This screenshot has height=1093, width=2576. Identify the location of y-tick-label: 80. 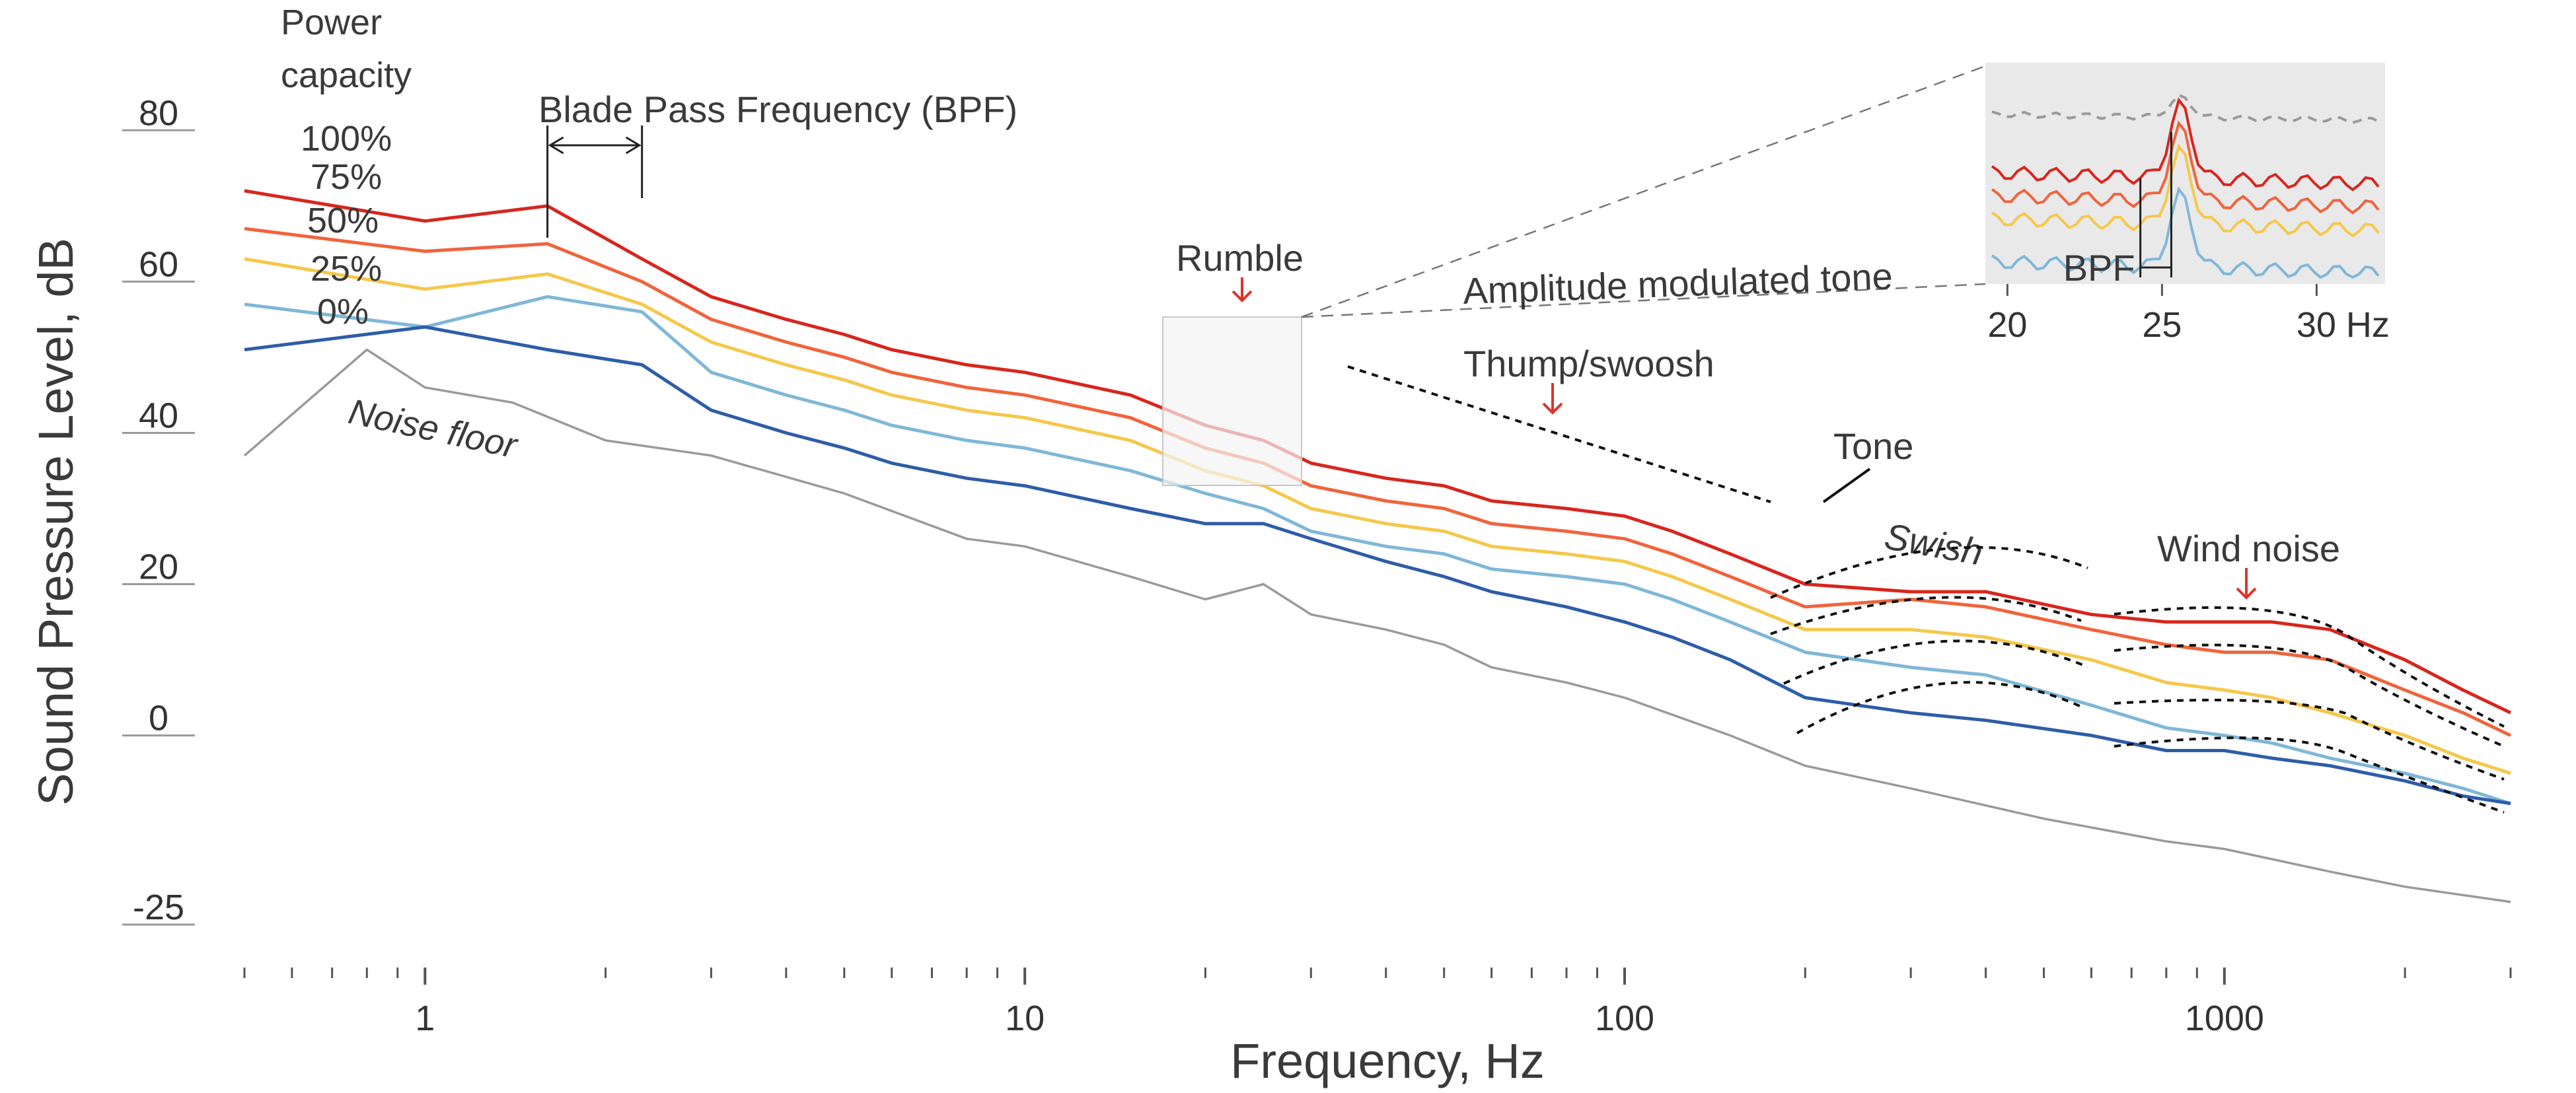
(158, 113).